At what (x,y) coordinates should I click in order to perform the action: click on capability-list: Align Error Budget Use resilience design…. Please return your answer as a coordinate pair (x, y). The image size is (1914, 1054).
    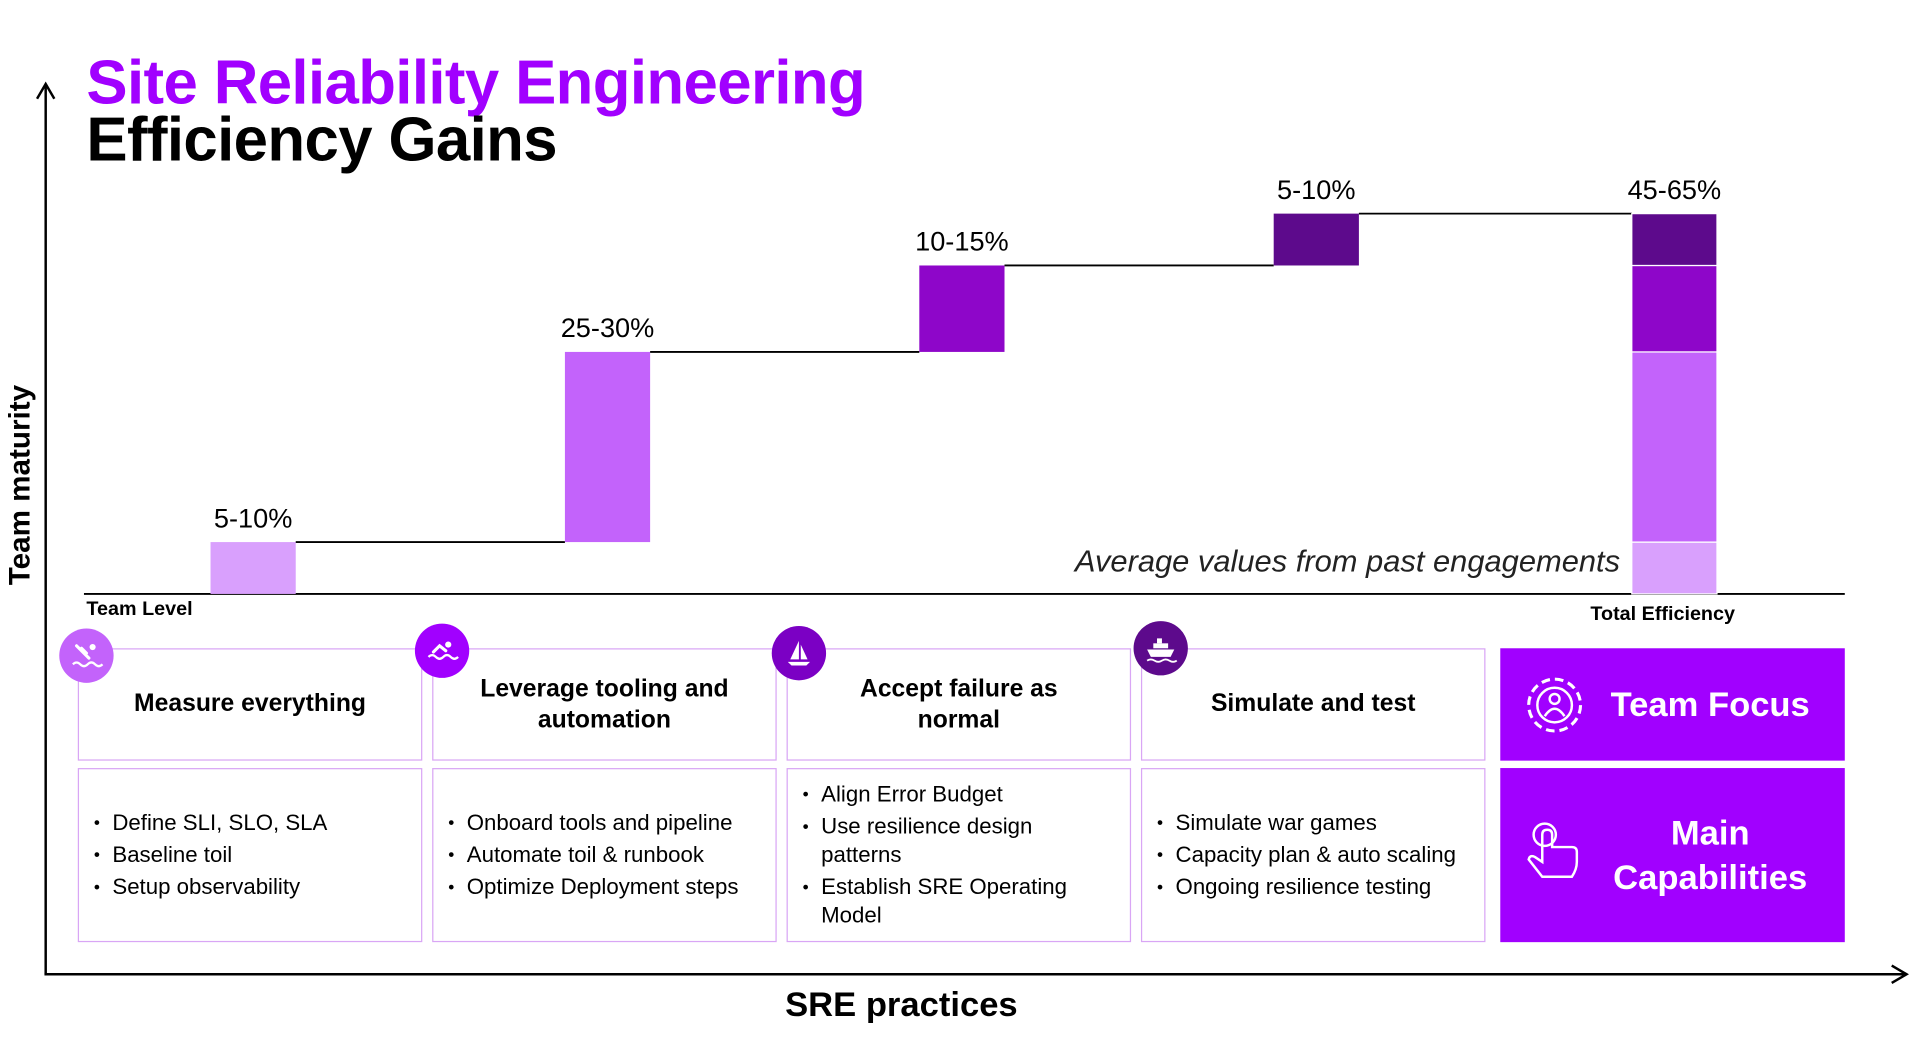
    Looking at the image, I should click on (960, 855).